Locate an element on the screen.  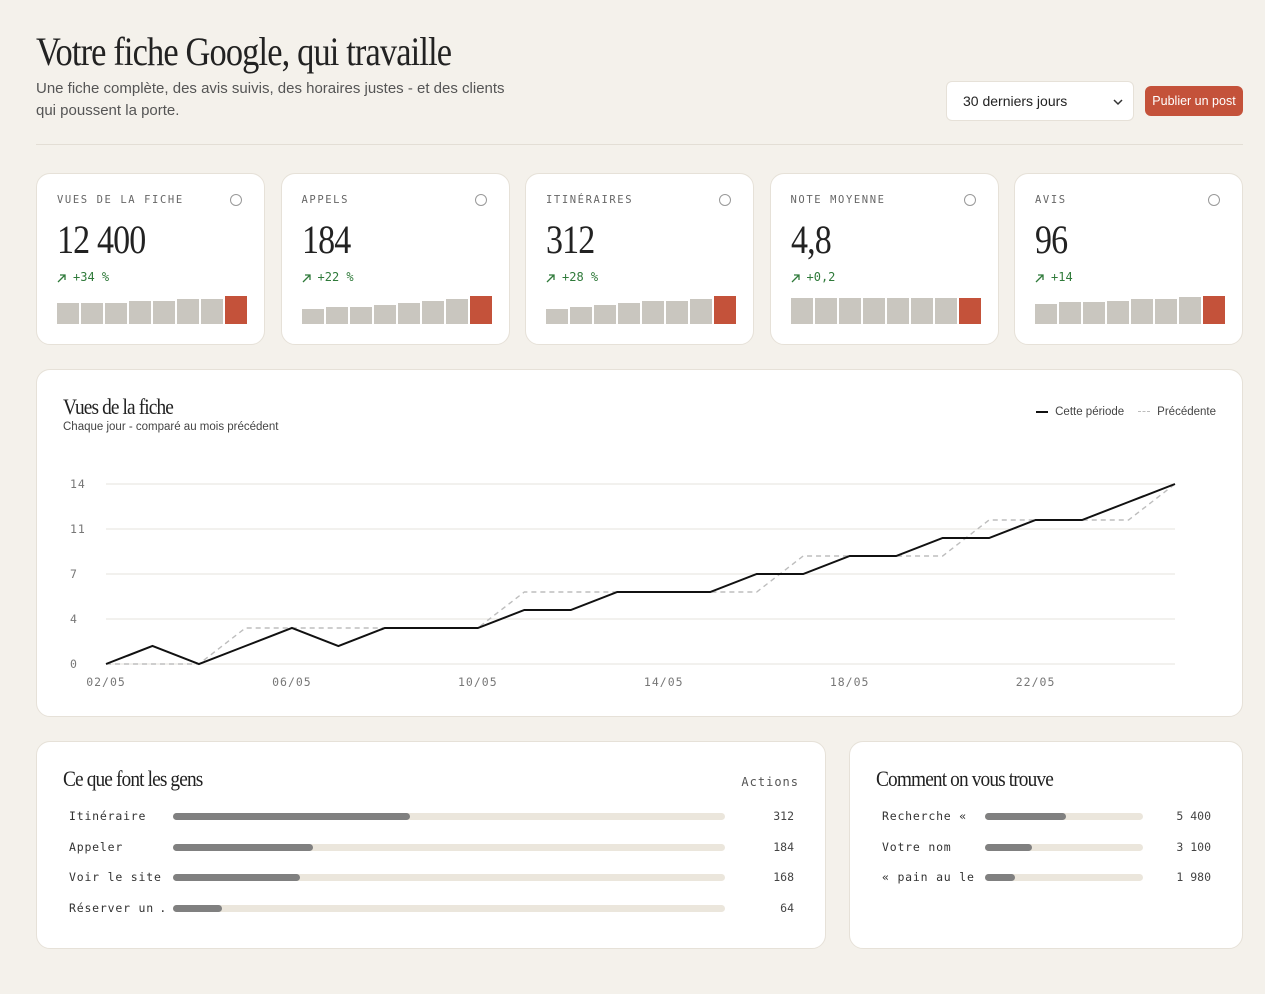
actions-title: Ce que font les gens is located at coordinates (133, 778).